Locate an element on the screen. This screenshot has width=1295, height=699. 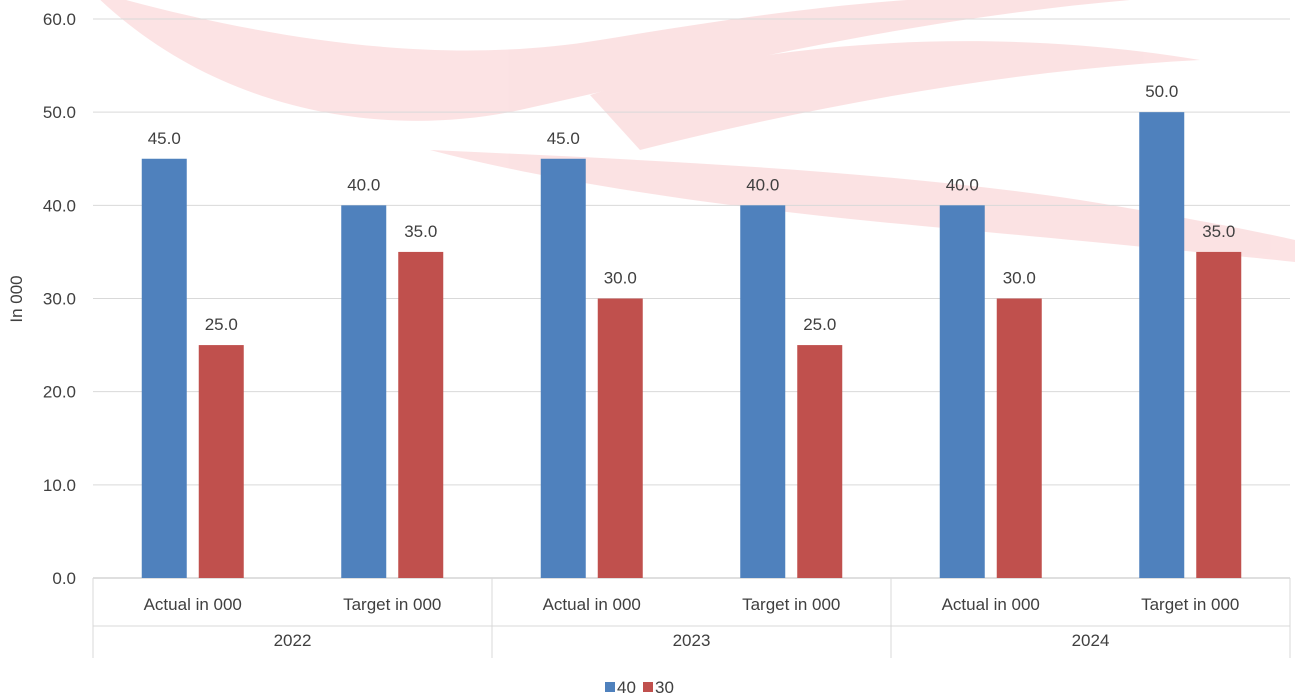
legend: 40 30 is located at coordinates (639, 687).